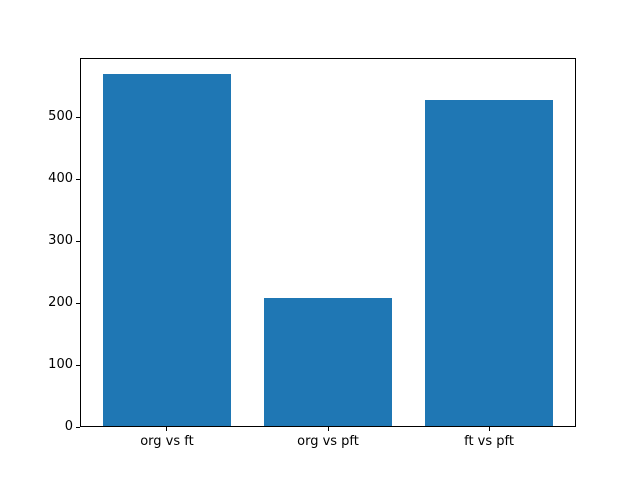 Image resolution: width=640 pixels, height=480 pixels. What do you see at coordinates (68, 427) in the screenshot?
I see `y-tick-label: 0` at bounding box center [68, 427].